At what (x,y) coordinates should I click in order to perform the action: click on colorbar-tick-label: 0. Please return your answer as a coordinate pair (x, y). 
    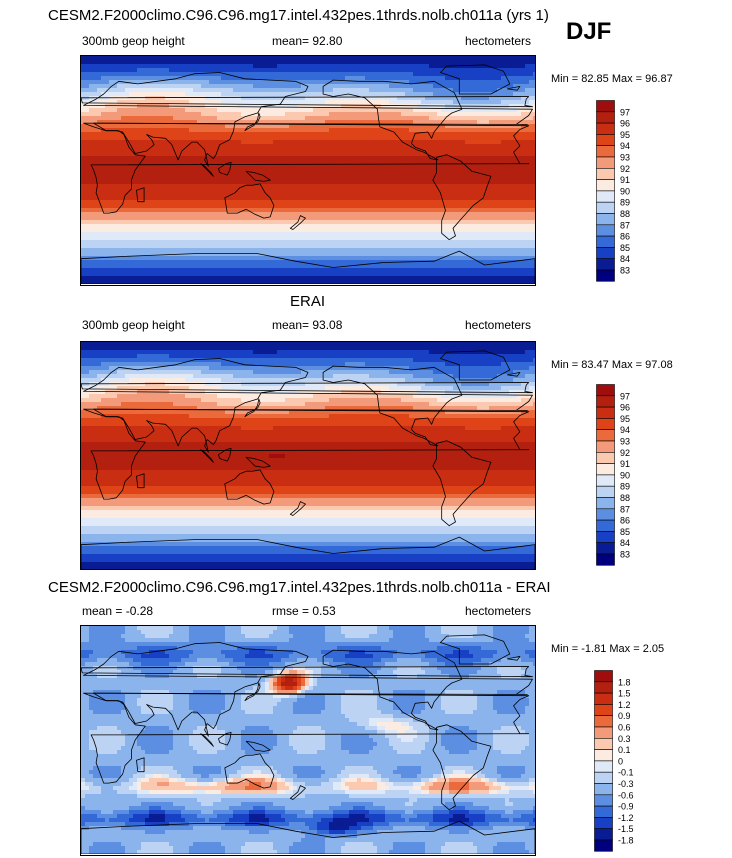
    Looking at the image, I should click on (620, 761).